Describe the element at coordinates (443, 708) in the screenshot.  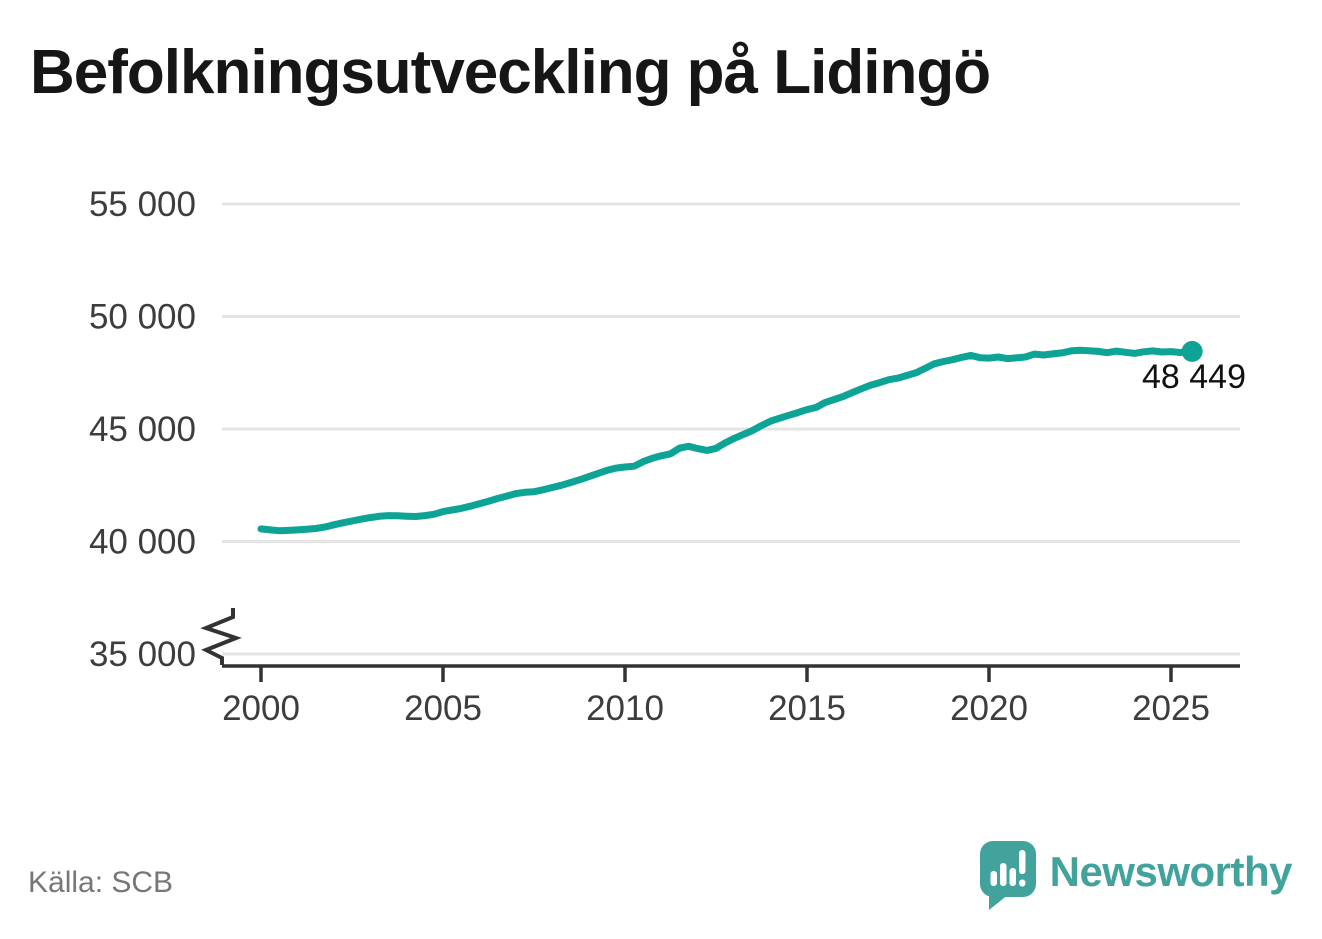
I see `x-tick-label: 2005` at that location.